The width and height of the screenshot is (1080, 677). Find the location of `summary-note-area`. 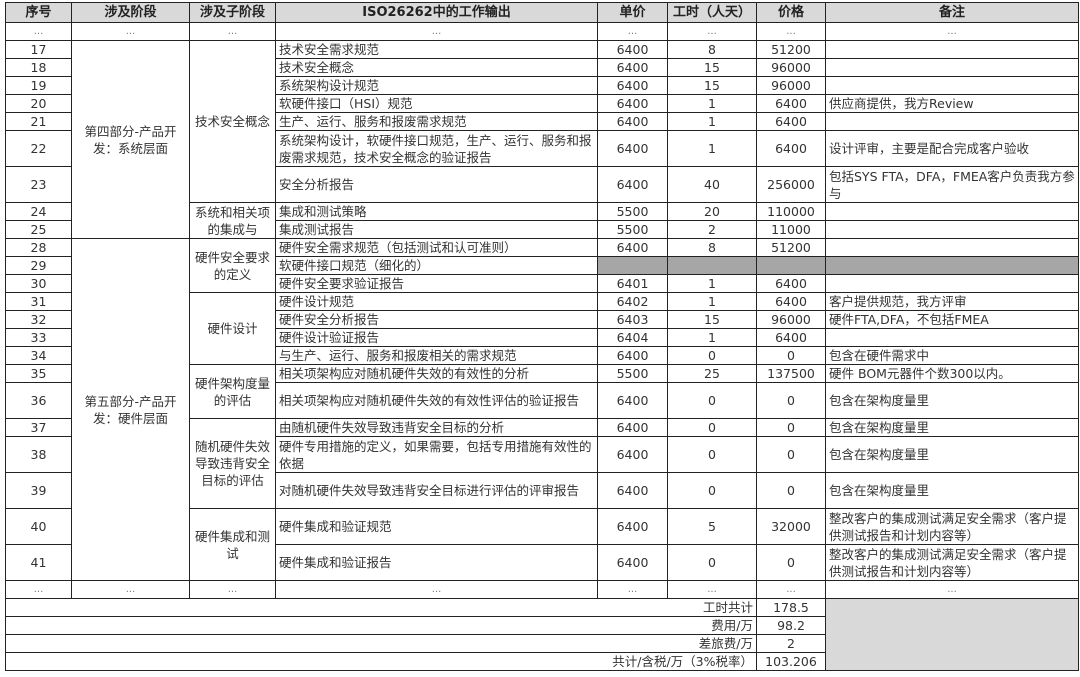

summary-note-area is located at coordinates (952, 634).